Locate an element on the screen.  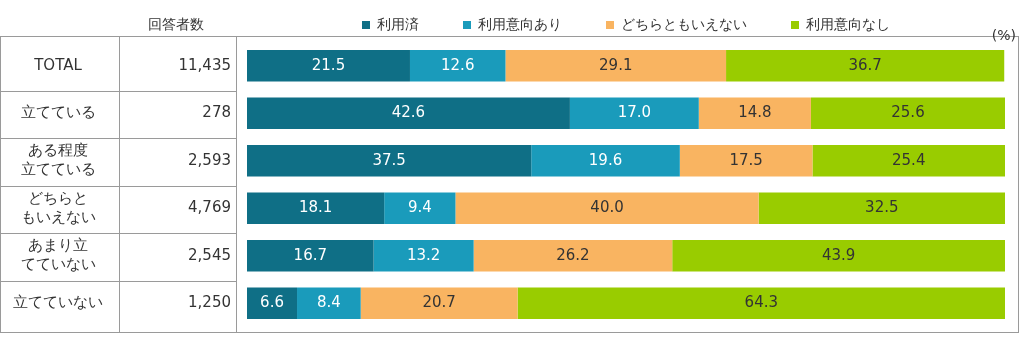
data-label: 32.5 is located at coordinates (882, 207).